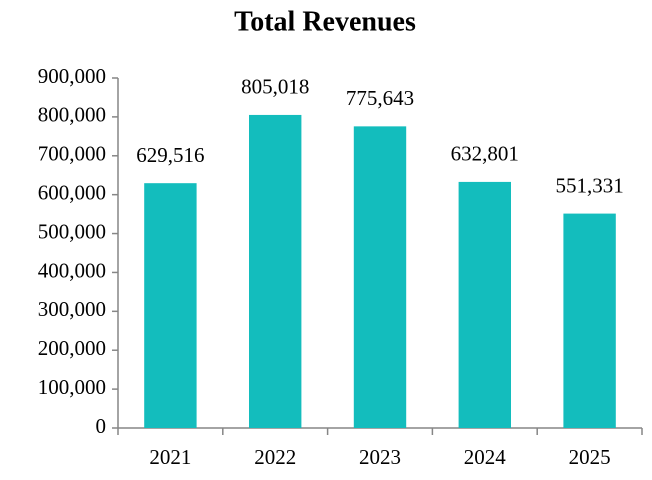  What do you see at coordinates (72, 115) in the screenshot?
I see `y-tick-label: 800,000` at bounding box center [72, 115].